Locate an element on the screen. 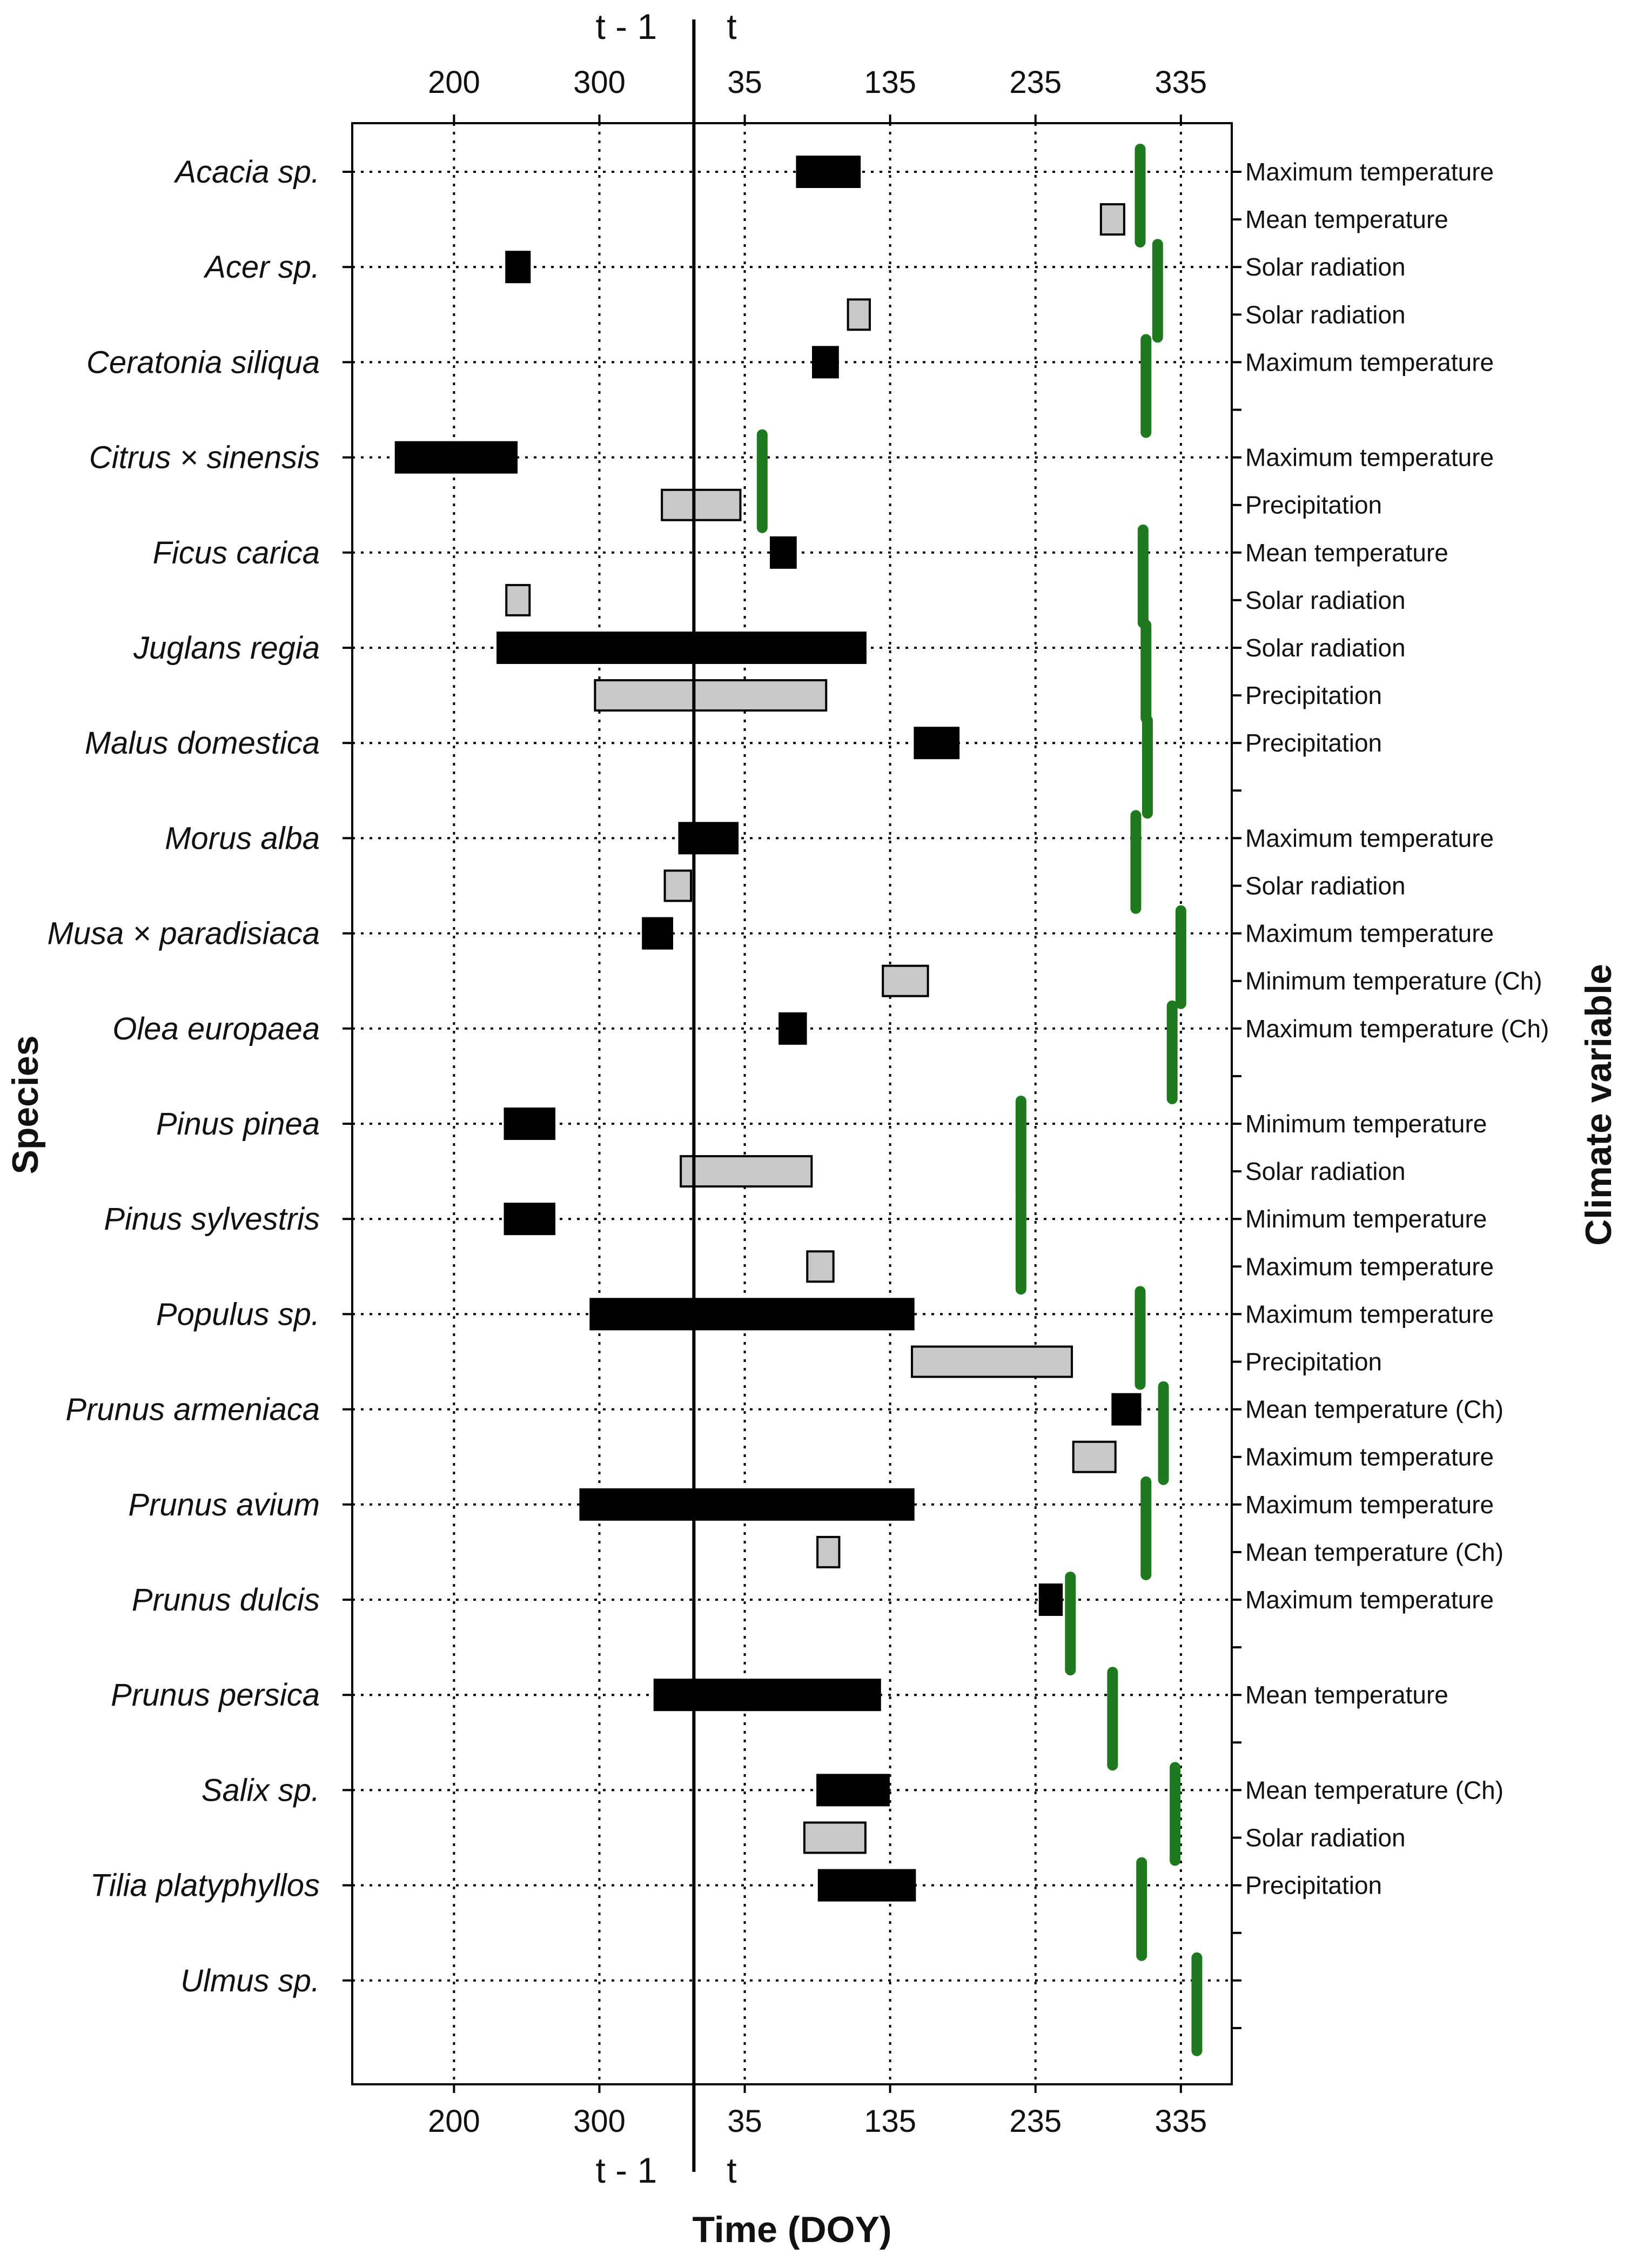  period-label-current-bottom: t is located at coordinates (731, 2170).